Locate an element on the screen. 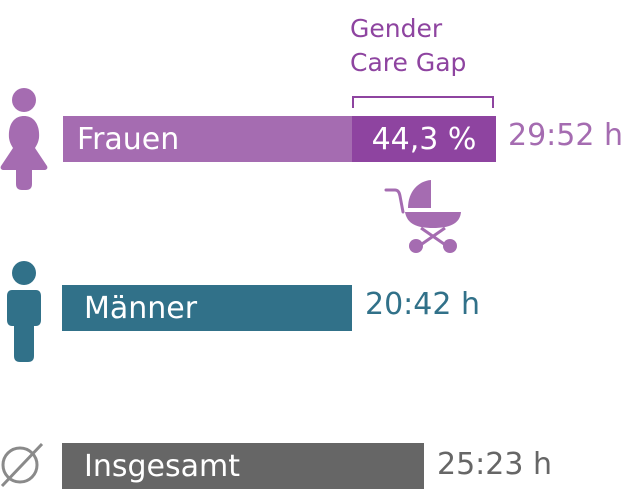 This screenshot has height=503, width=628. bar-maenner: Männer is located at coordinates (207, 308).